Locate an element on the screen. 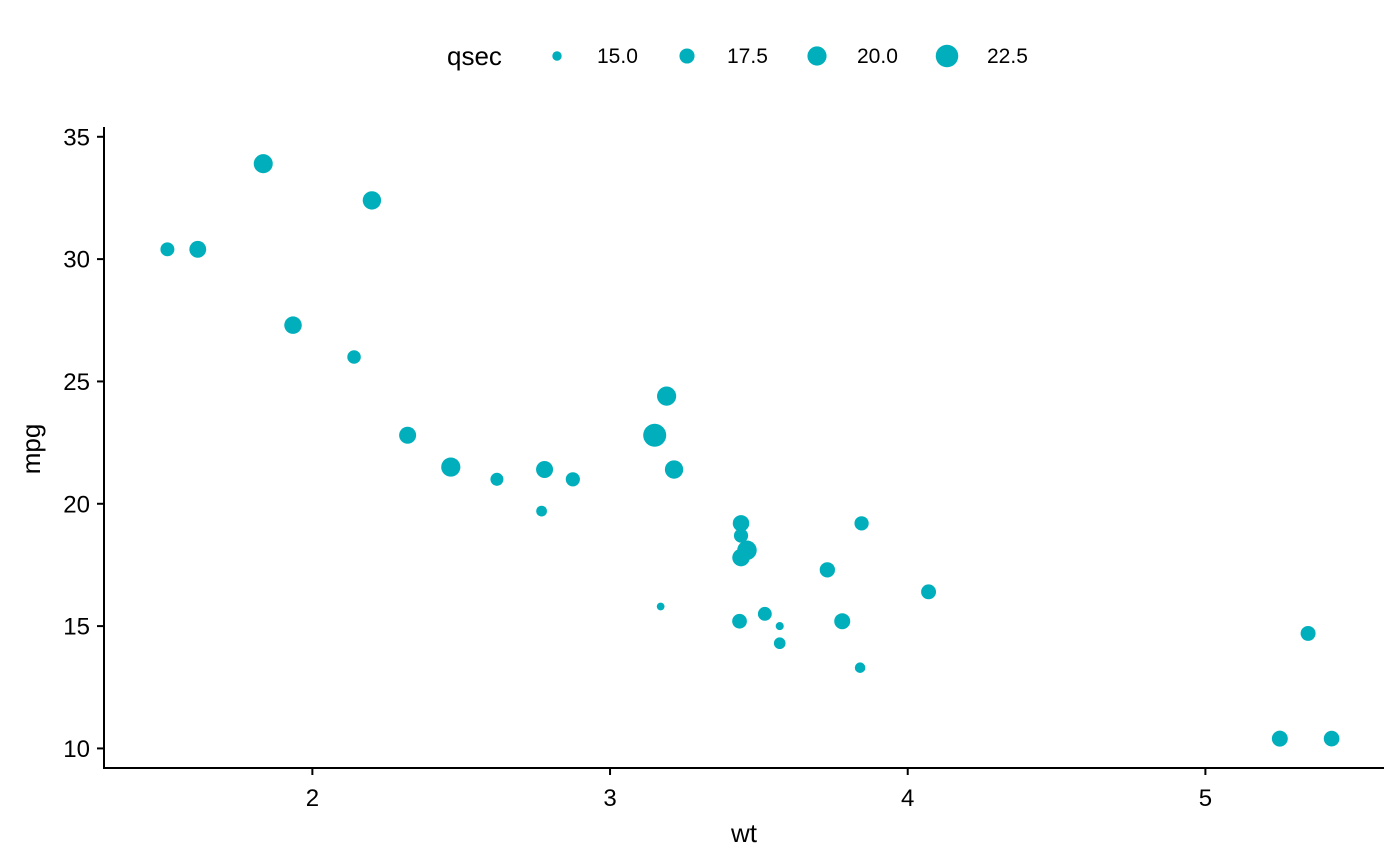  legend-label: 17.5 is located at coordinates (747, 56).